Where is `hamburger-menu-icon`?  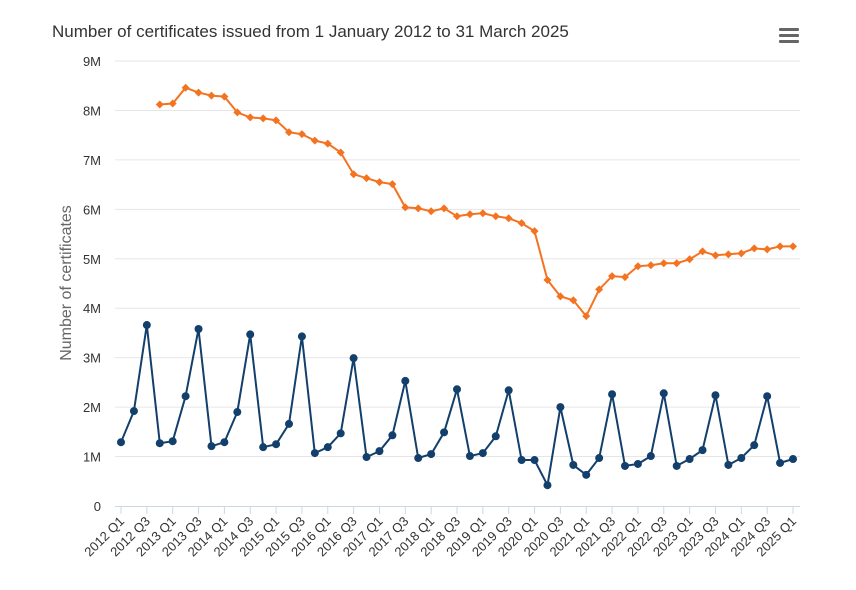 hamburger-menu-icon is located at coordinates (789, 36).